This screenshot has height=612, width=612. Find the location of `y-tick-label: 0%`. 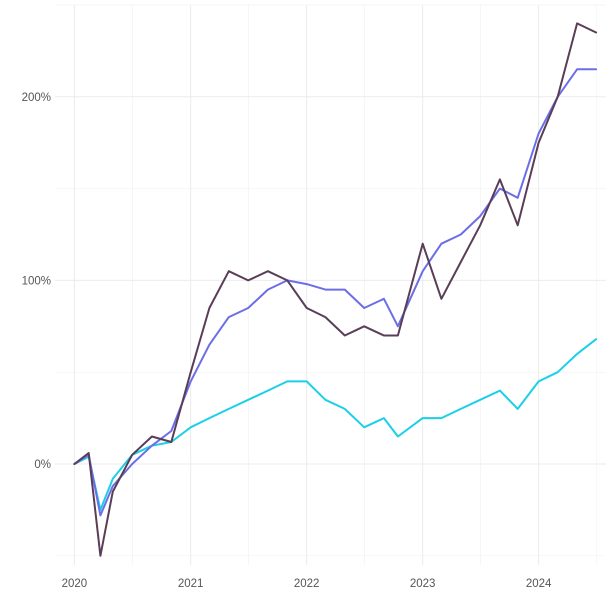

y-tick-label: 0% is located at coordinates (42, 465).